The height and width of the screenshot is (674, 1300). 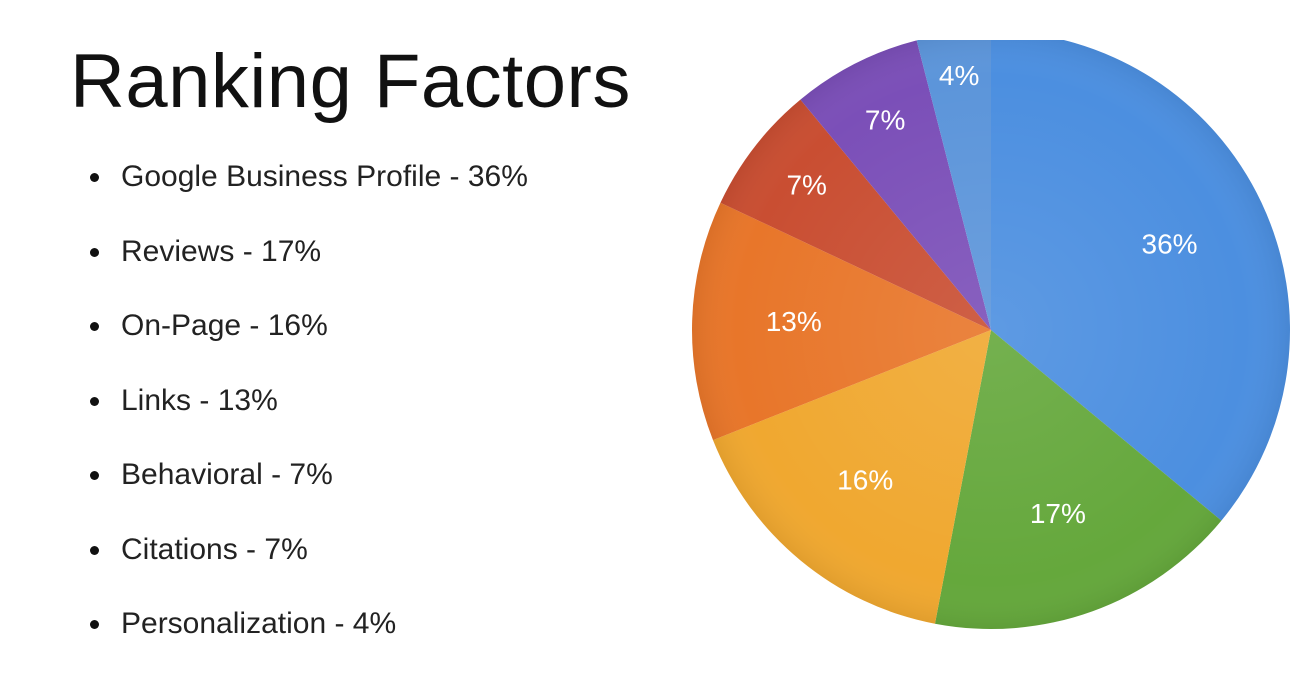 What do you see at coordinates (794, 321) in the screenshot?
I see `slice-label: 13%` at bounding box center [794, 321].